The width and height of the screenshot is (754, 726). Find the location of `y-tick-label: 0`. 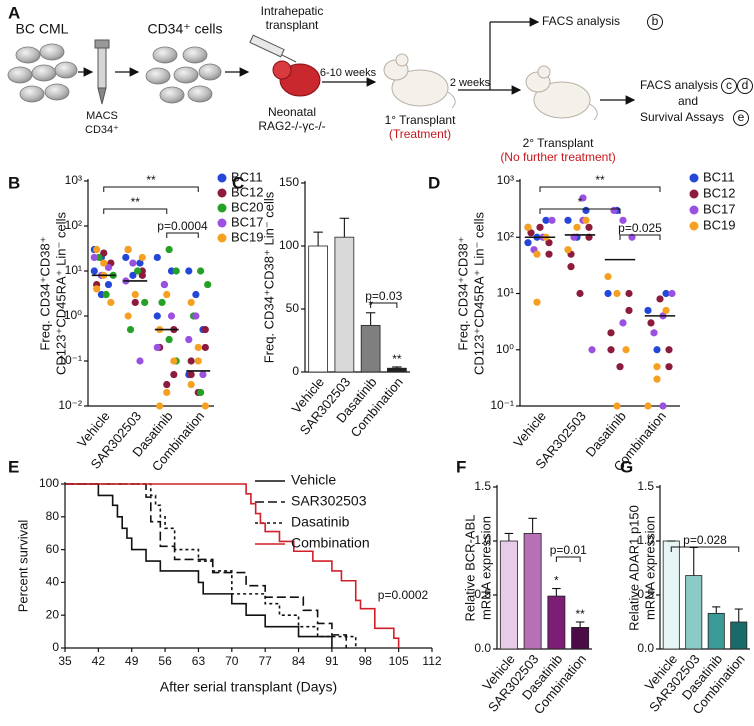

y-tick-label: 0 is located at coordinates (295, 371).